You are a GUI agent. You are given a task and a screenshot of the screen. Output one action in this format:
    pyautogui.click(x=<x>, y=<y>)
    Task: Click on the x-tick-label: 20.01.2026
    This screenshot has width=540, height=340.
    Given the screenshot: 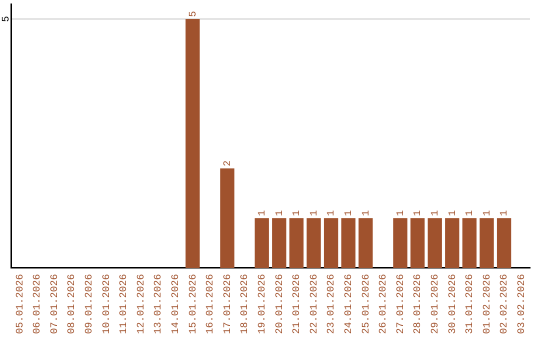 What is the action you would take?
    pyautogui.click(x=280, y=304)
    